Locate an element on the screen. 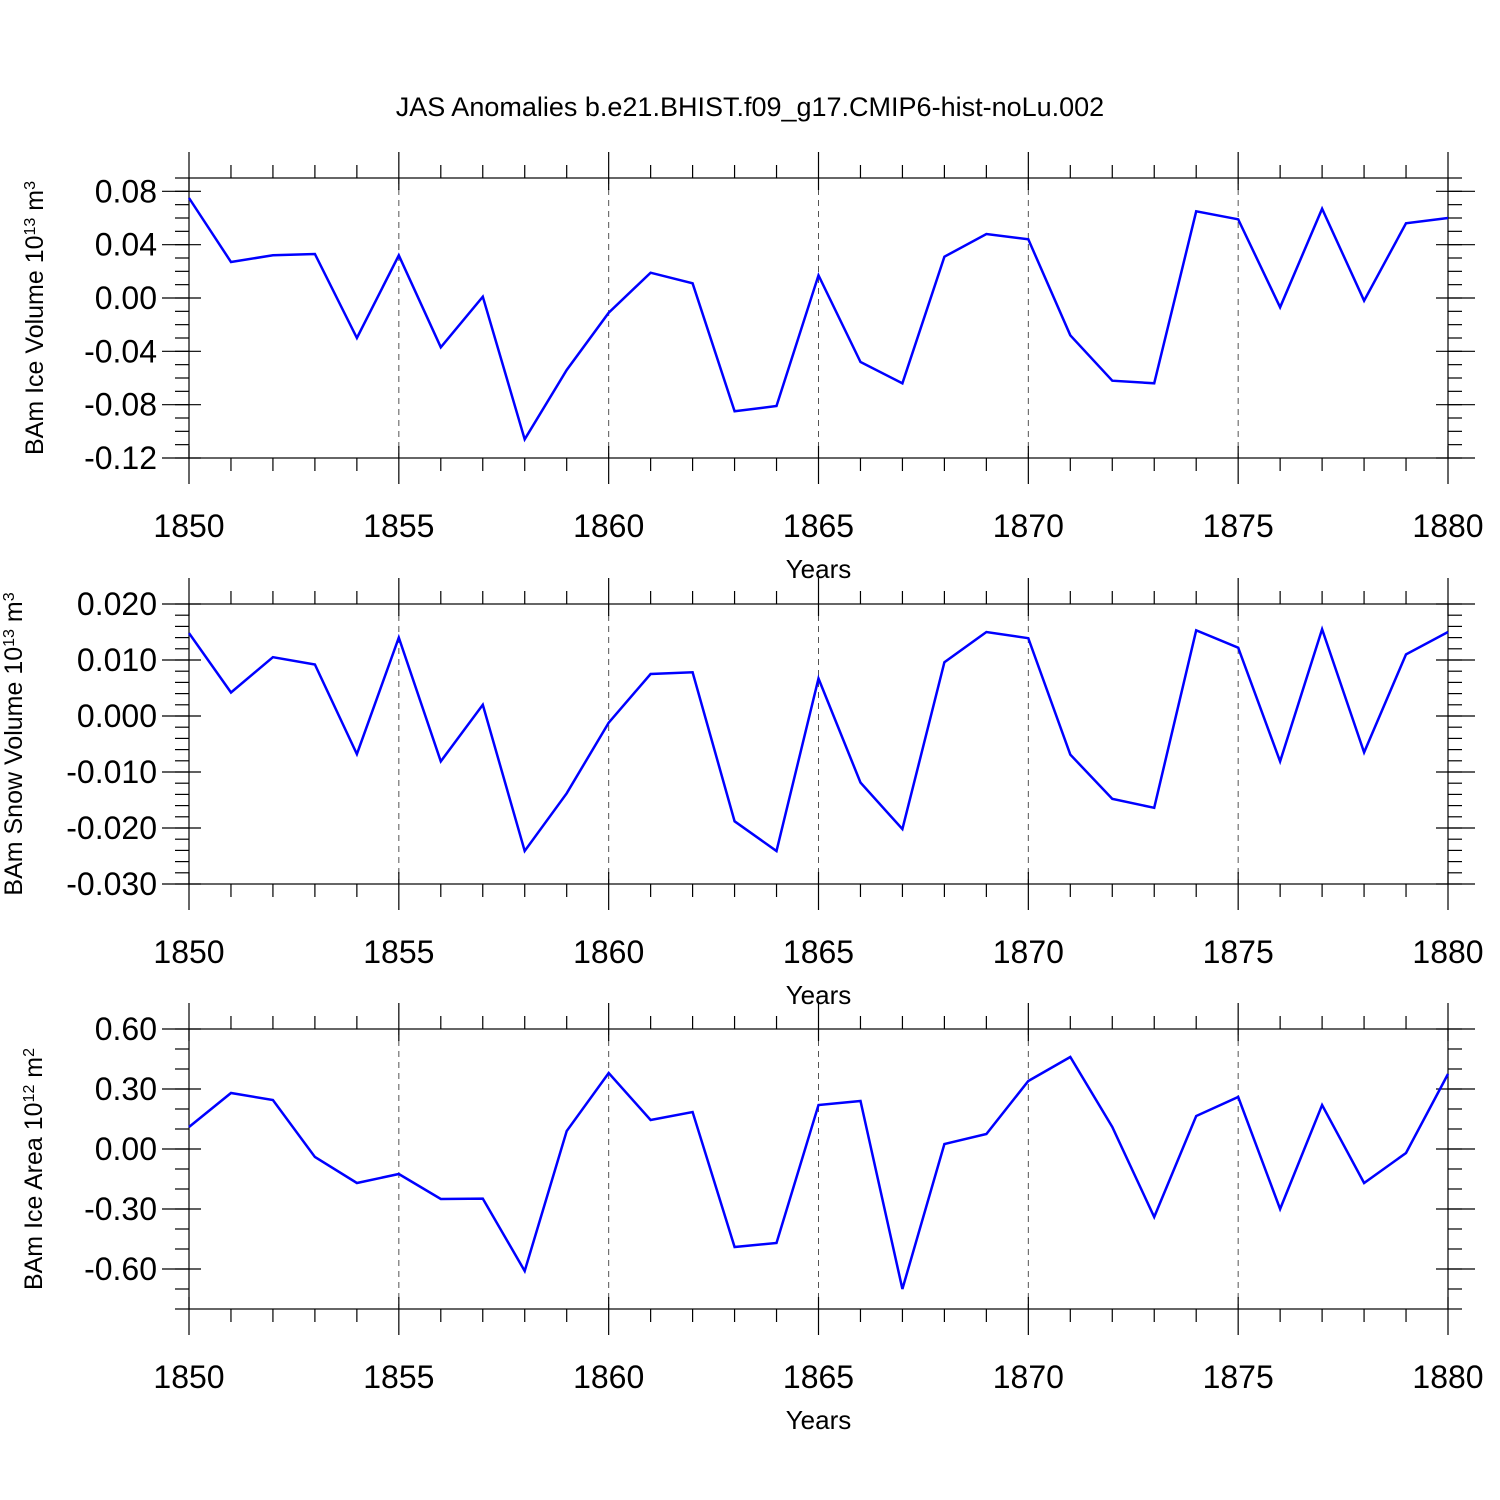  y-tick-label: 0.020 is located at coordinates (117, 604).